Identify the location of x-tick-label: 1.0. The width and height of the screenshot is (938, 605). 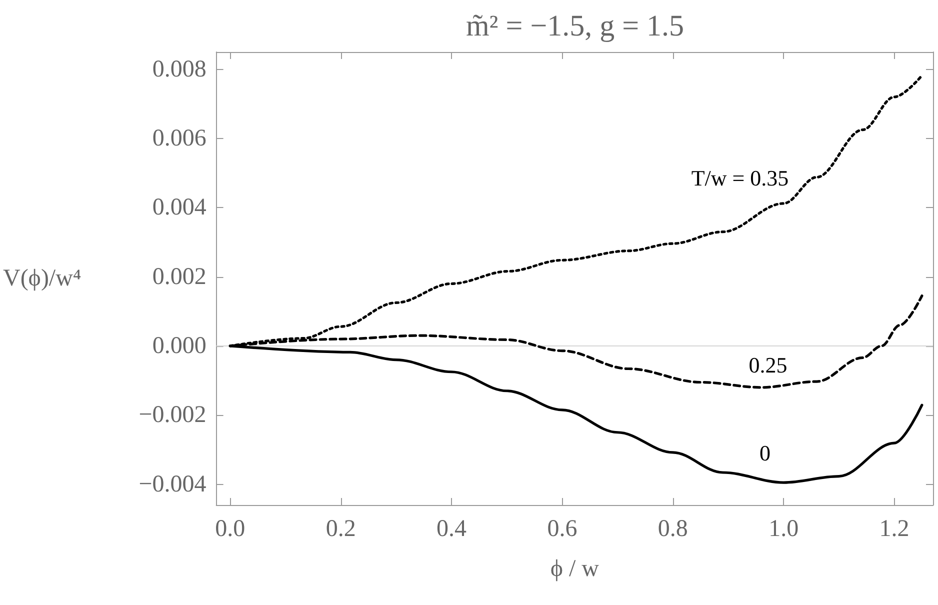
(783, 529).